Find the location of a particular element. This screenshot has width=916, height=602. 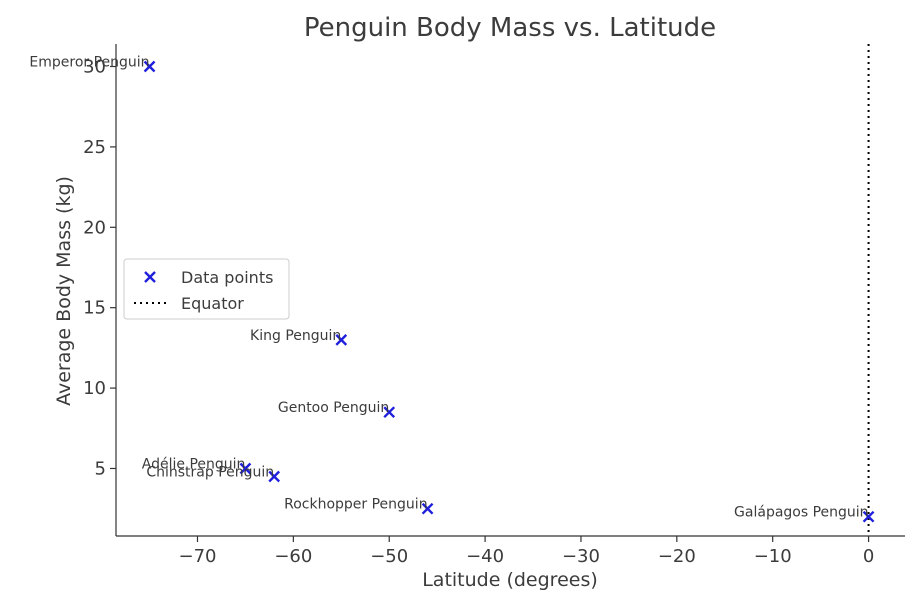

x-tick-label: −20 is located at coordinates (677, 556).